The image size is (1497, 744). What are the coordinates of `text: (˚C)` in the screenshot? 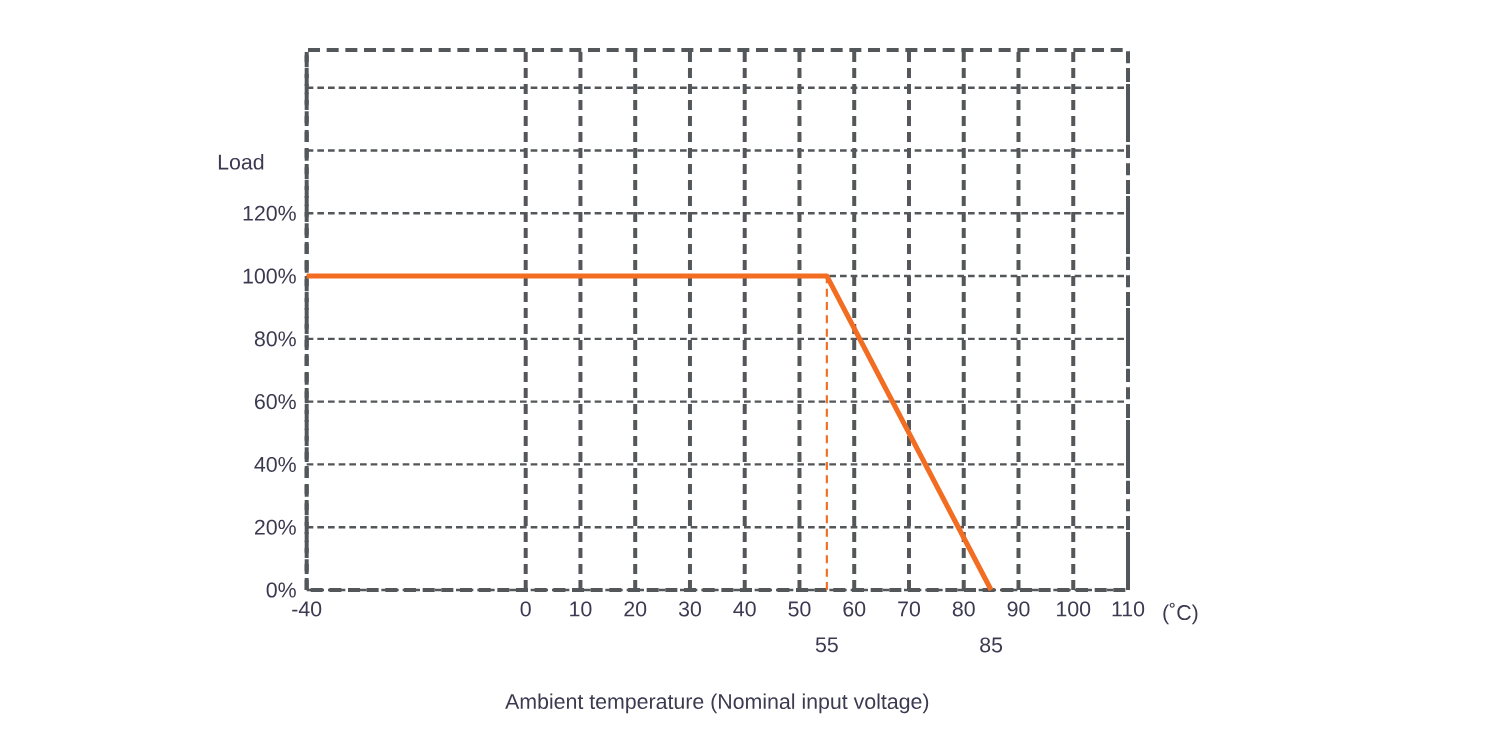 It's located at (1180, 613).